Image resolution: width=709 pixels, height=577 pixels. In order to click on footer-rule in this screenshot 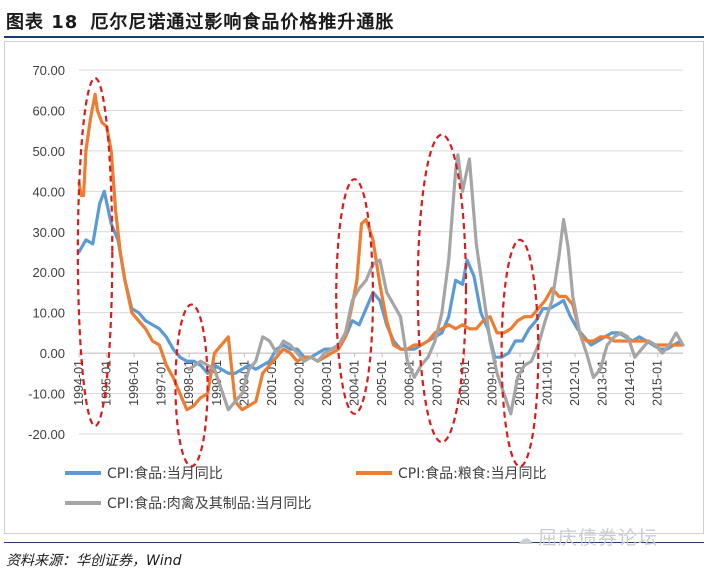, I will do `click(354, 542)`.